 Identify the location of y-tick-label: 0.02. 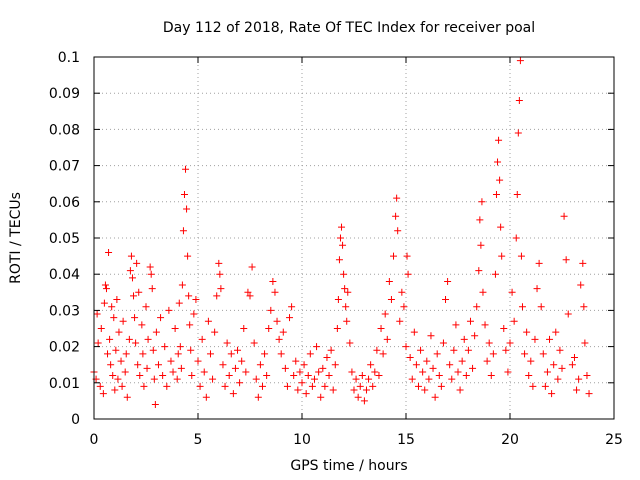
(64, 348).